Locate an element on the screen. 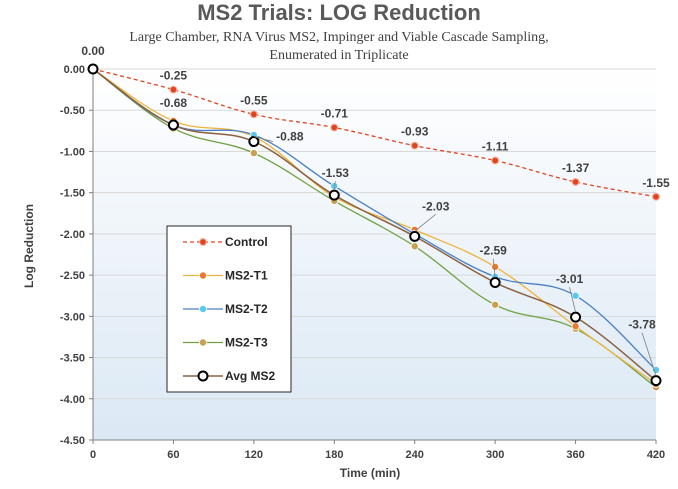 The width and height of the screenshot is (678, 489). x-tick-label: 420 is located at coordinates (656, 455).